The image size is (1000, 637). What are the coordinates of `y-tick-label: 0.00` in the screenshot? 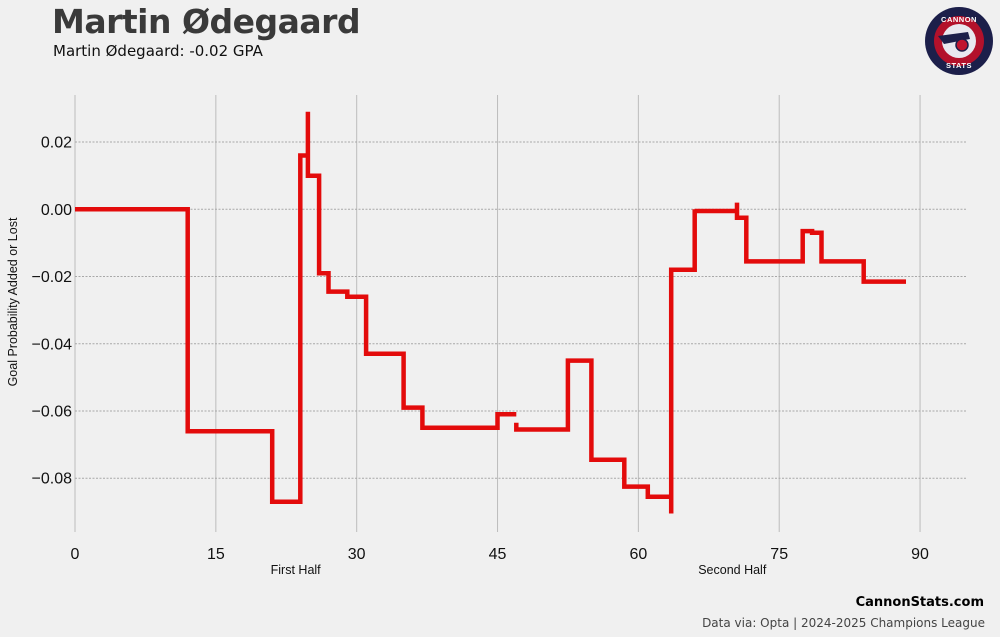 It's located at (56, 210).